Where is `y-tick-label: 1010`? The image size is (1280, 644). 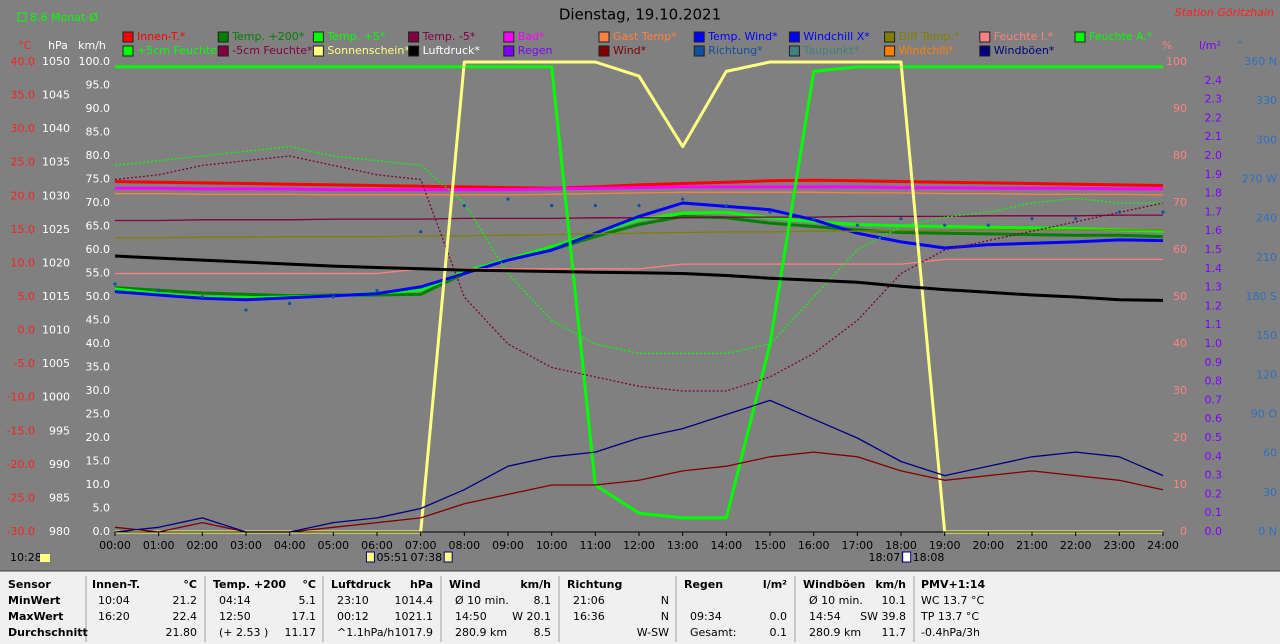 y-tick-label: 1010 is located at coordinates (56, 330).